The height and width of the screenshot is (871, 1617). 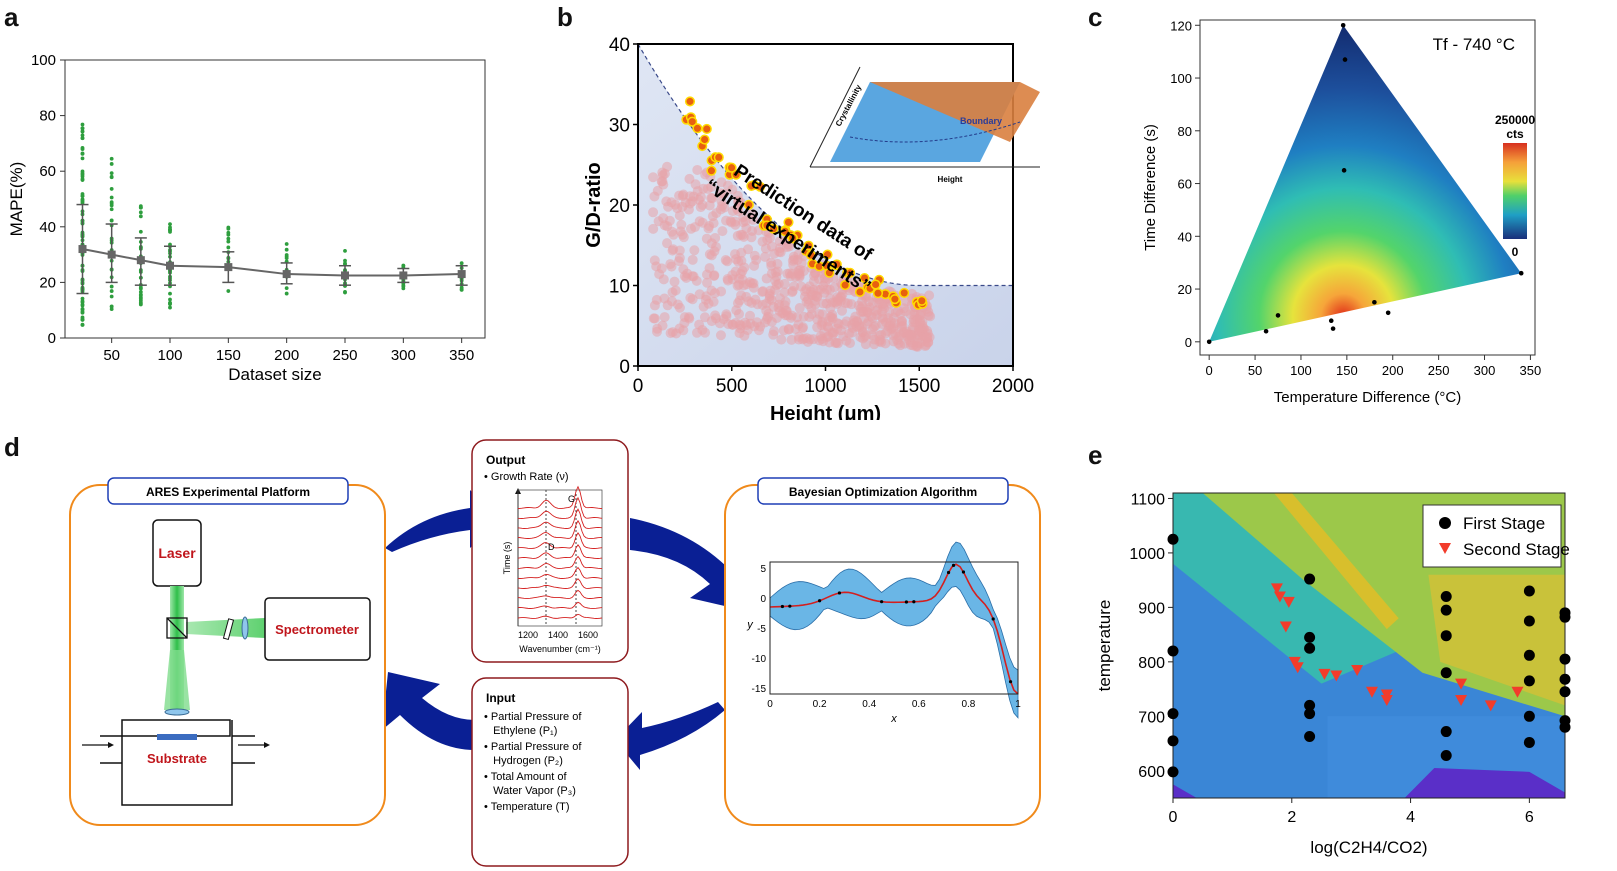 I want to click on y-tick-label: 600, so click(x=1151, y=772).